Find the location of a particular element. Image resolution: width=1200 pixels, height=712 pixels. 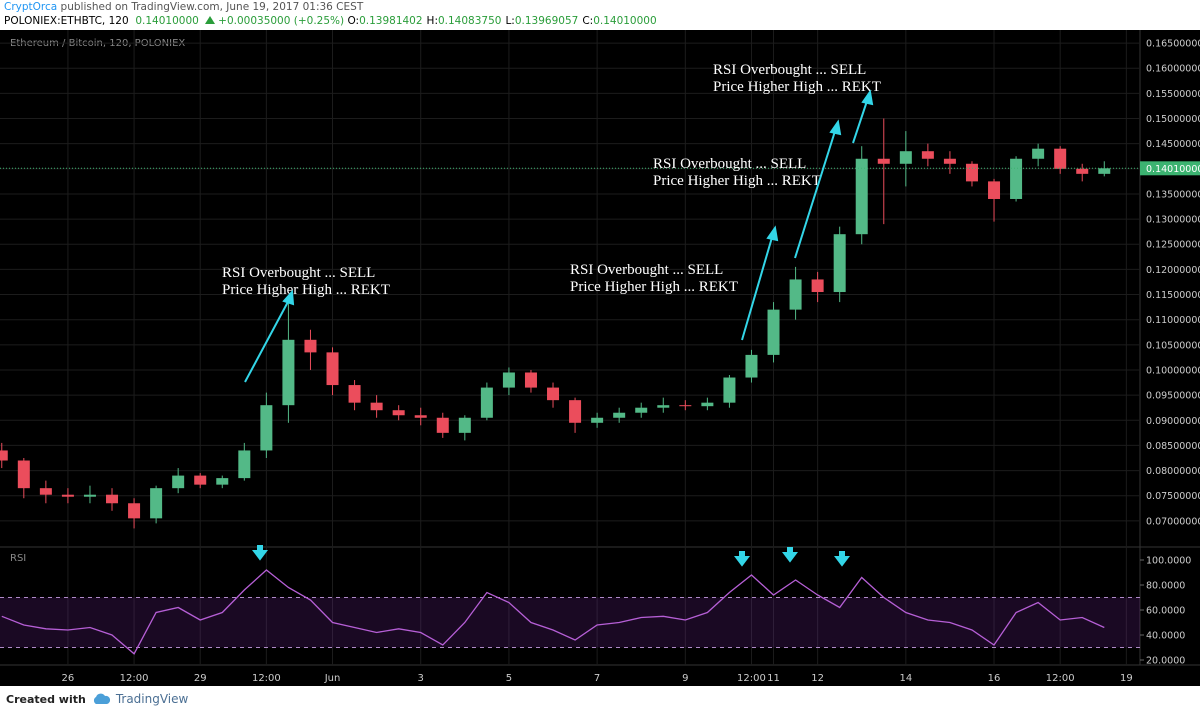

annotation: RSI Overbought ... SELL is located at coordinates (298, 273).